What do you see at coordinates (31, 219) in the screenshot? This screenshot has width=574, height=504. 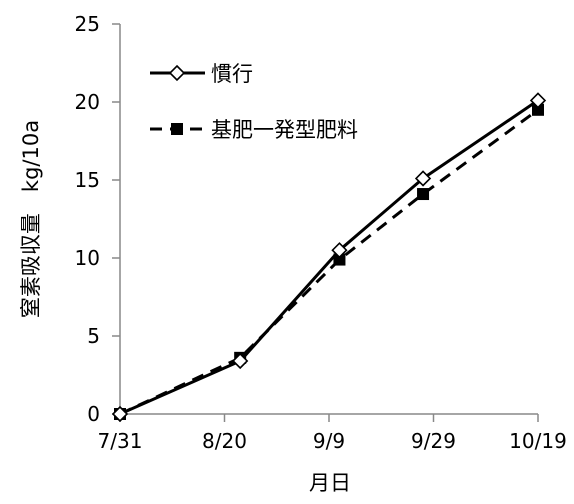 I see `y-axis-title: 窒素吸収量 kg/10a` at bounding box center [31, 219].